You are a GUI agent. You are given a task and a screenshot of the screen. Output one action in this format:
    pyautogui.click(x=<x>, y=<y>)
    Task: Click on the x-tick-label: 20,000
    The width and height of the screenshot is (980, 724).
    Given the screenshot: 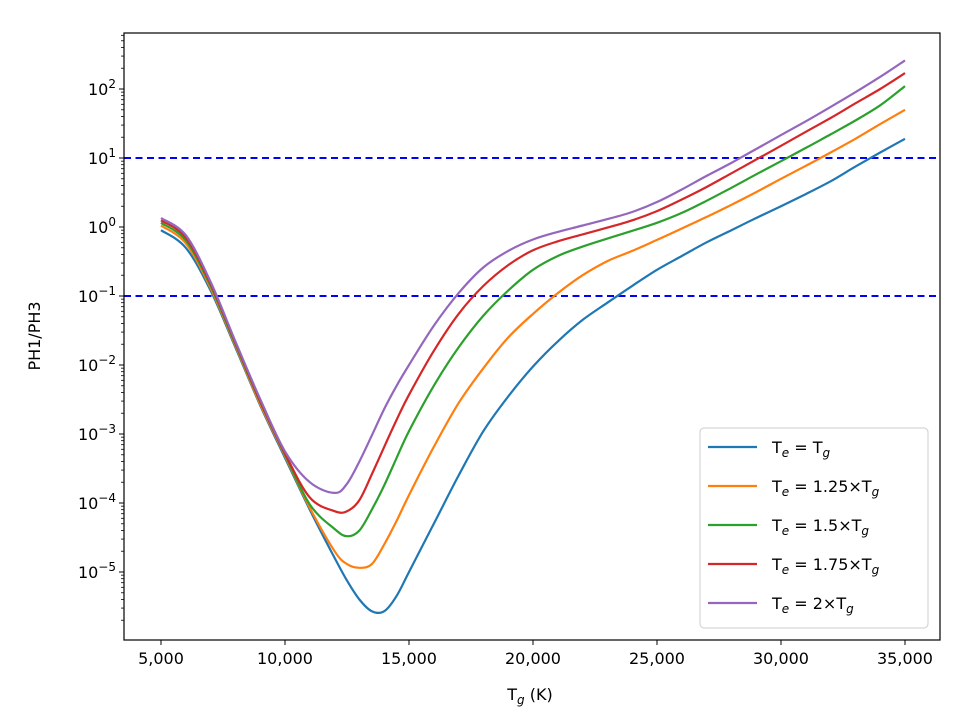 What is the action you would take?
    pyautogui.click(x=533, y=658)
    